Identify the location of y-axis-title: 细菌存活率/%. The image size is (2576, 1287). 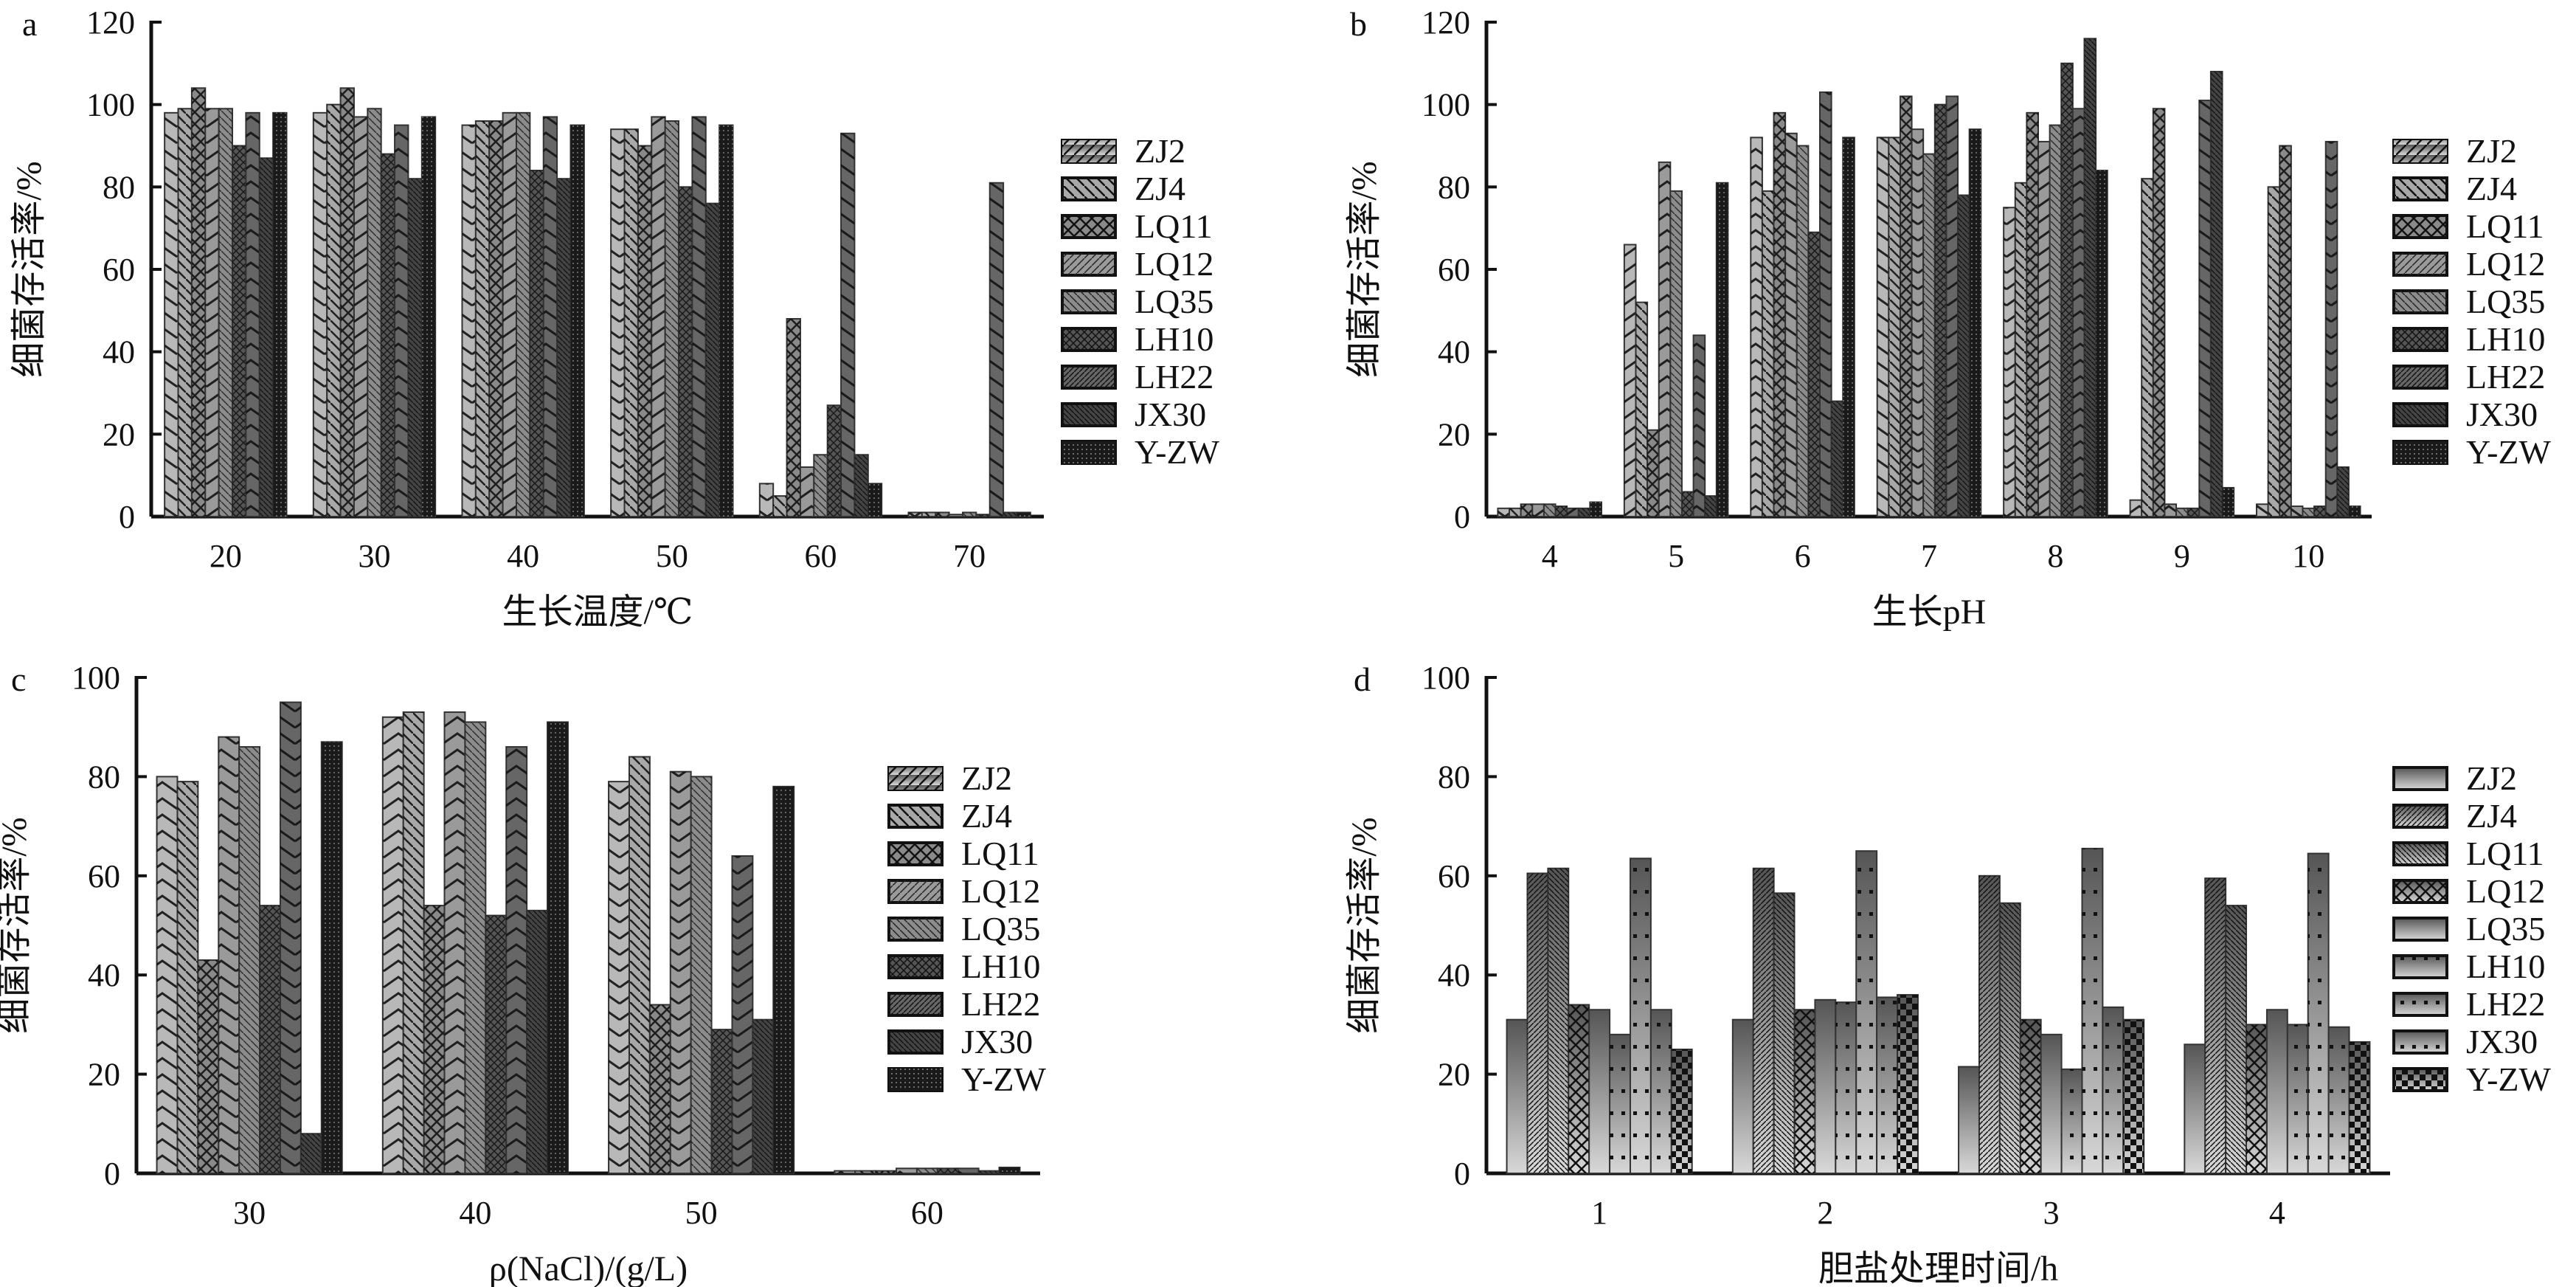
(1365, 925).